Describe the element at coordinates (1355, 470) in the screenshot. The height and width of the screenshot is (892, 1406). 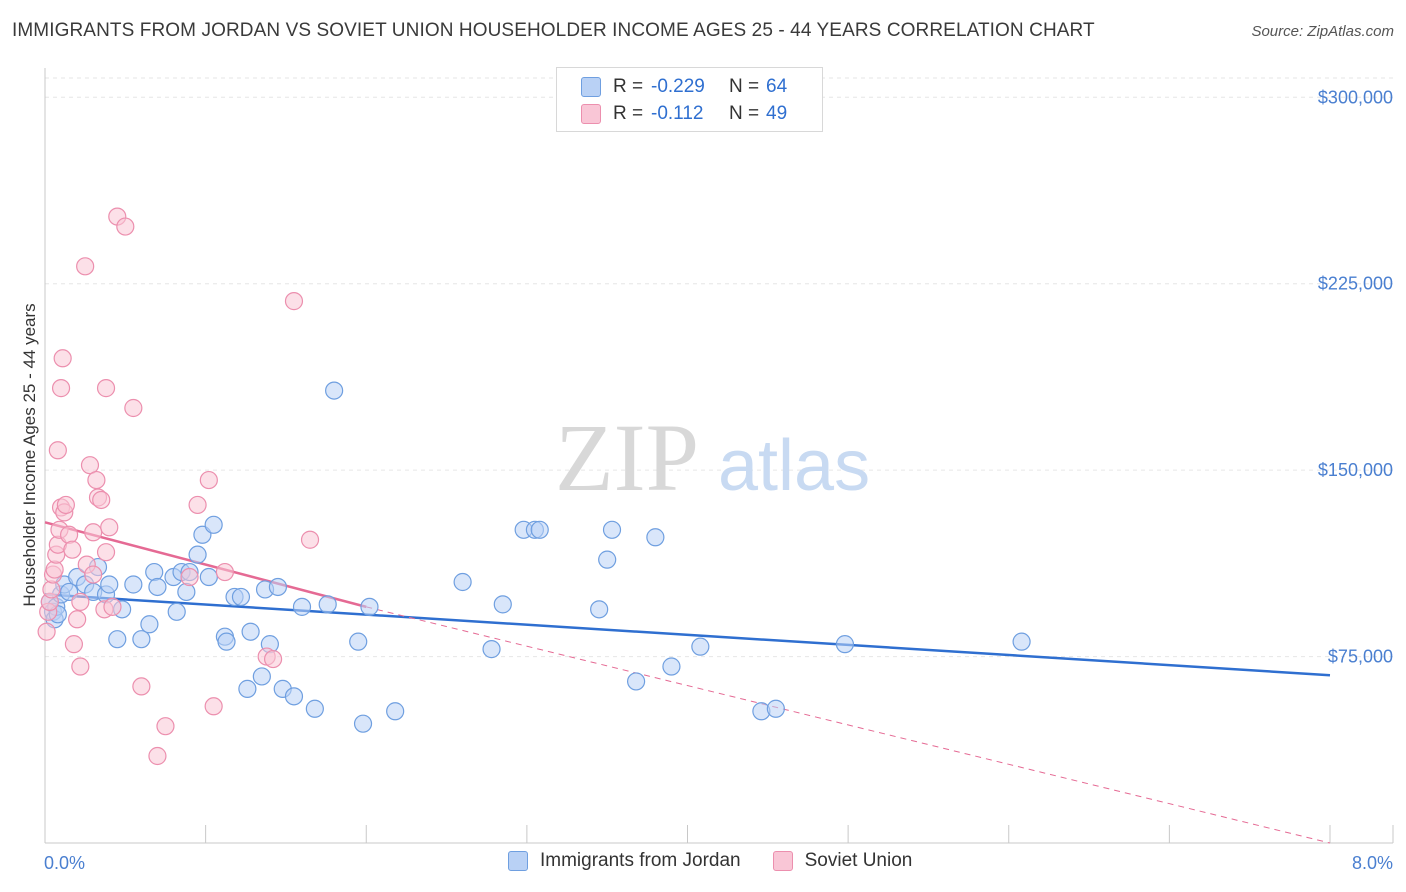
I see `y-tick-label: $150,000` at that location.